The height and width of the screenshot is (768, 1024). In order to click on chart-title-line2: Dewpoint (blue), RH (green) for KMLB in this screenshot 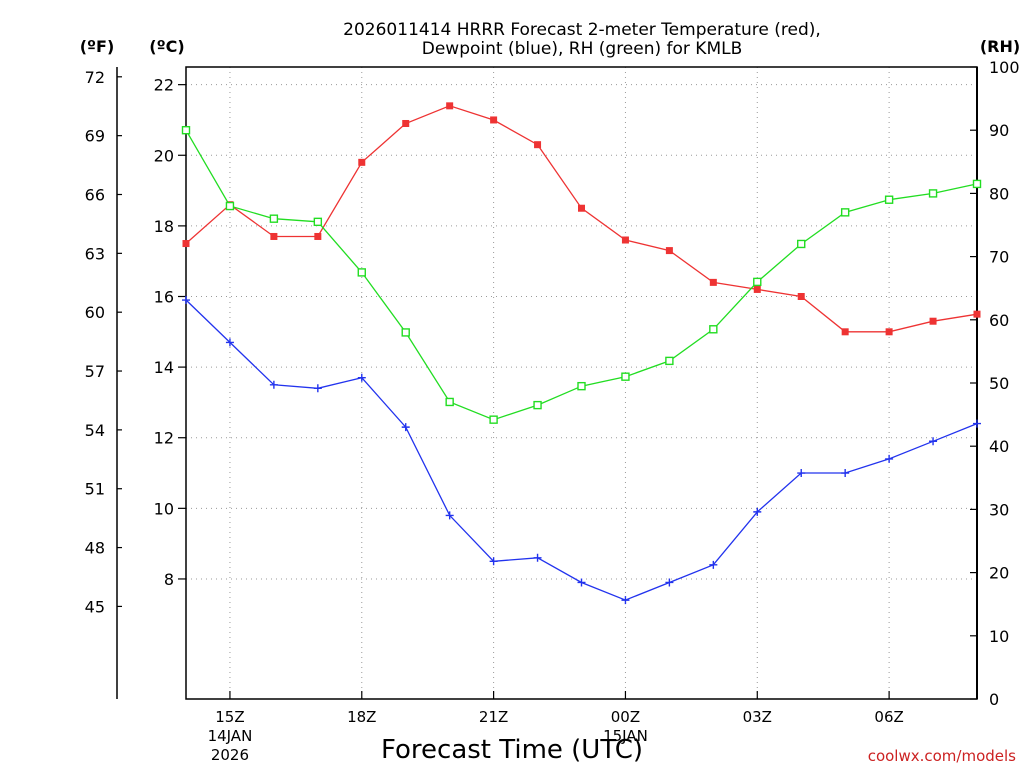, I will do `click(582, 49)`.